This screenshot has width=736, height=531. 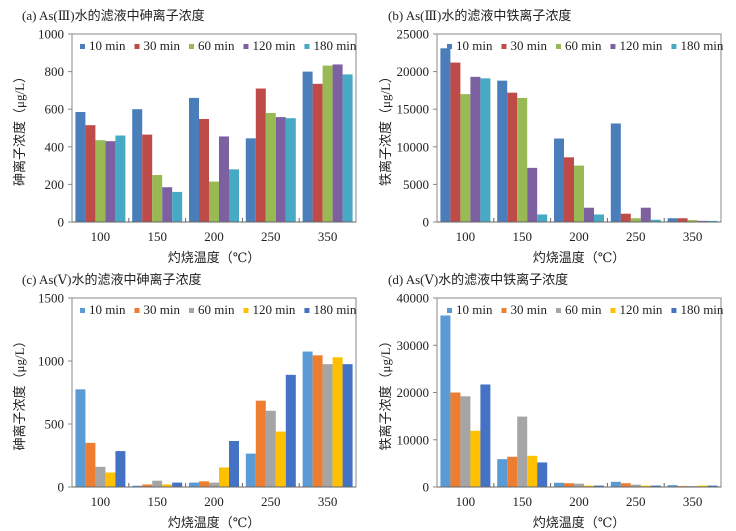 I want to click on y-tick-label: 15000, so click(x=413, y=109).